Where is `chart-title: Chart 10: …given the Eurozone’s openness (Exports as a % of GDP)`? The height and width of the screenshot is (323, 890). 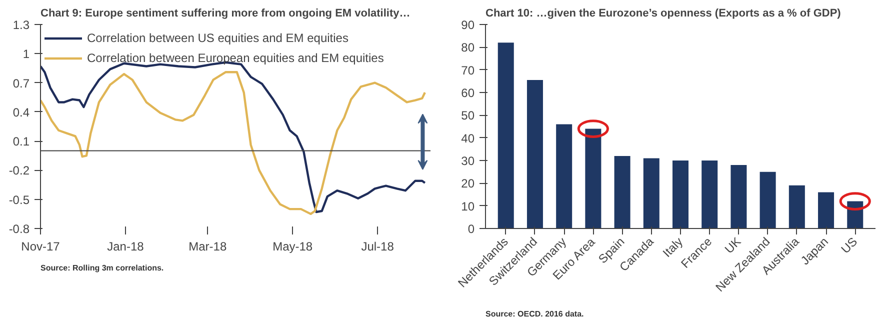 chart-title: Chart 10: …given the Eurozone’s openness (Exports as a % of GDP) is located at coordinates (664, 14).